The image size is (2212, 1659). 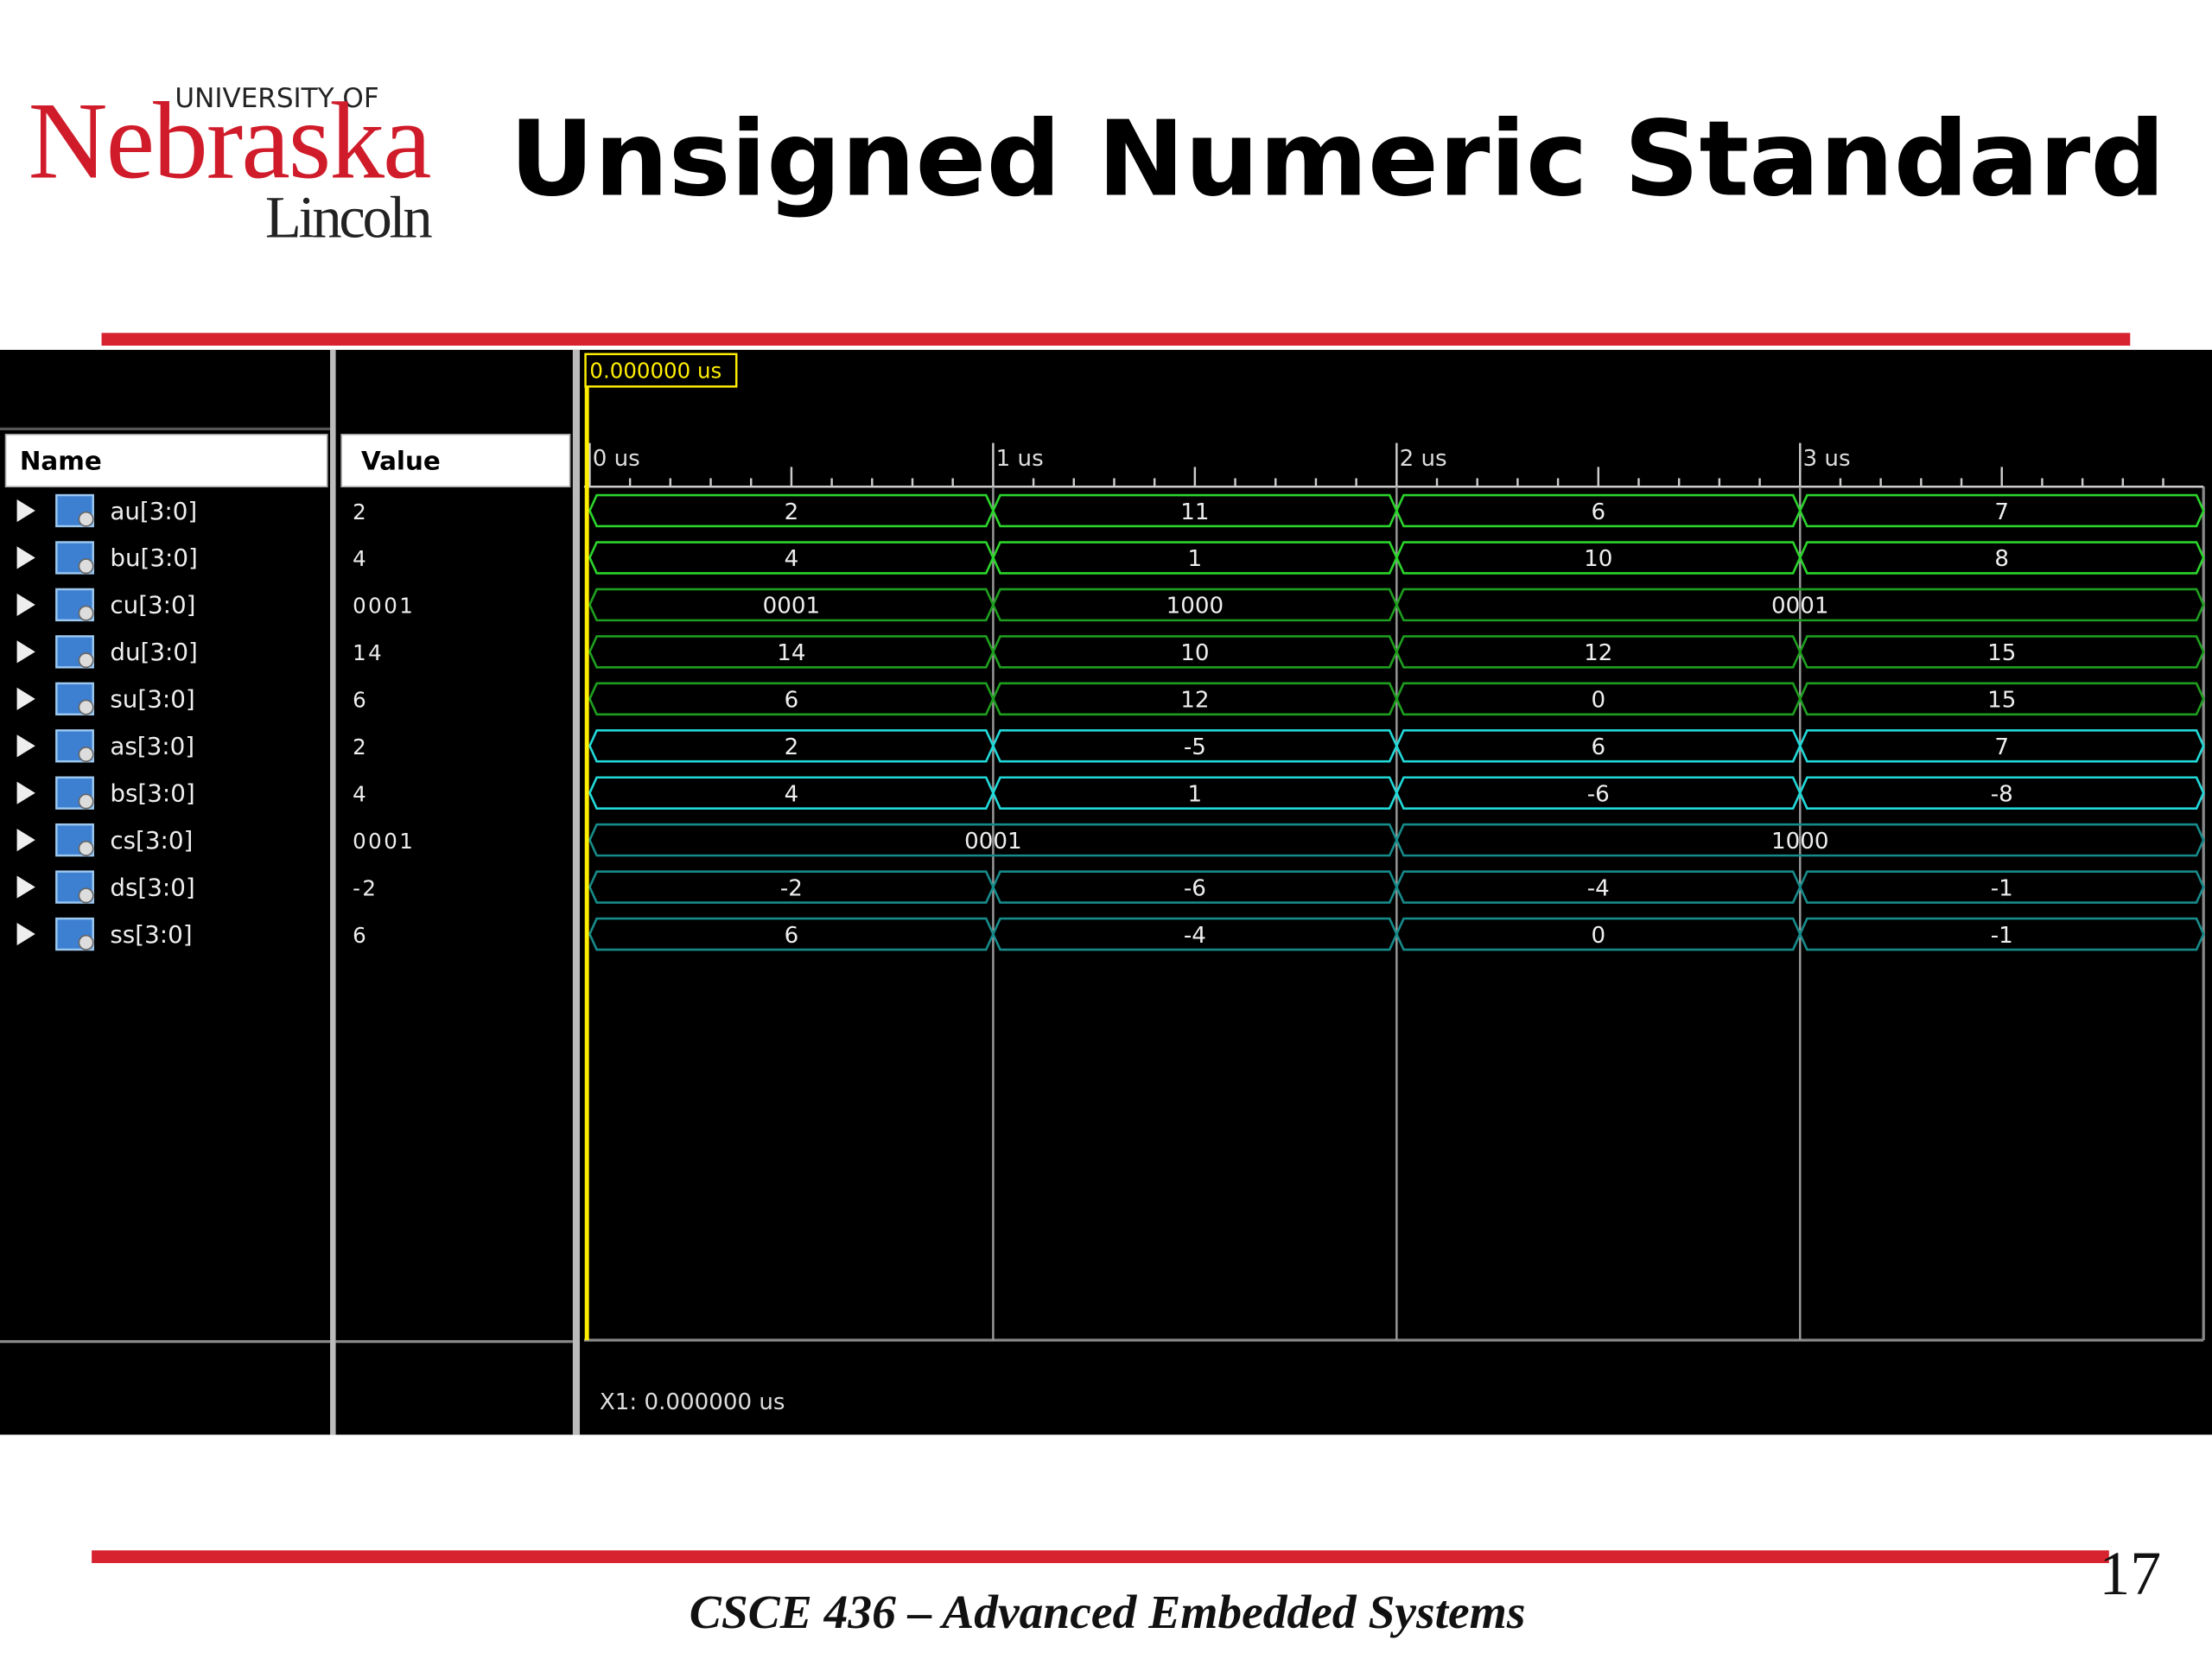 What do you see at coordinates (1194, 512) in the screenshot?
I see `bus-value: 11` at bounding box center [1194, 512].